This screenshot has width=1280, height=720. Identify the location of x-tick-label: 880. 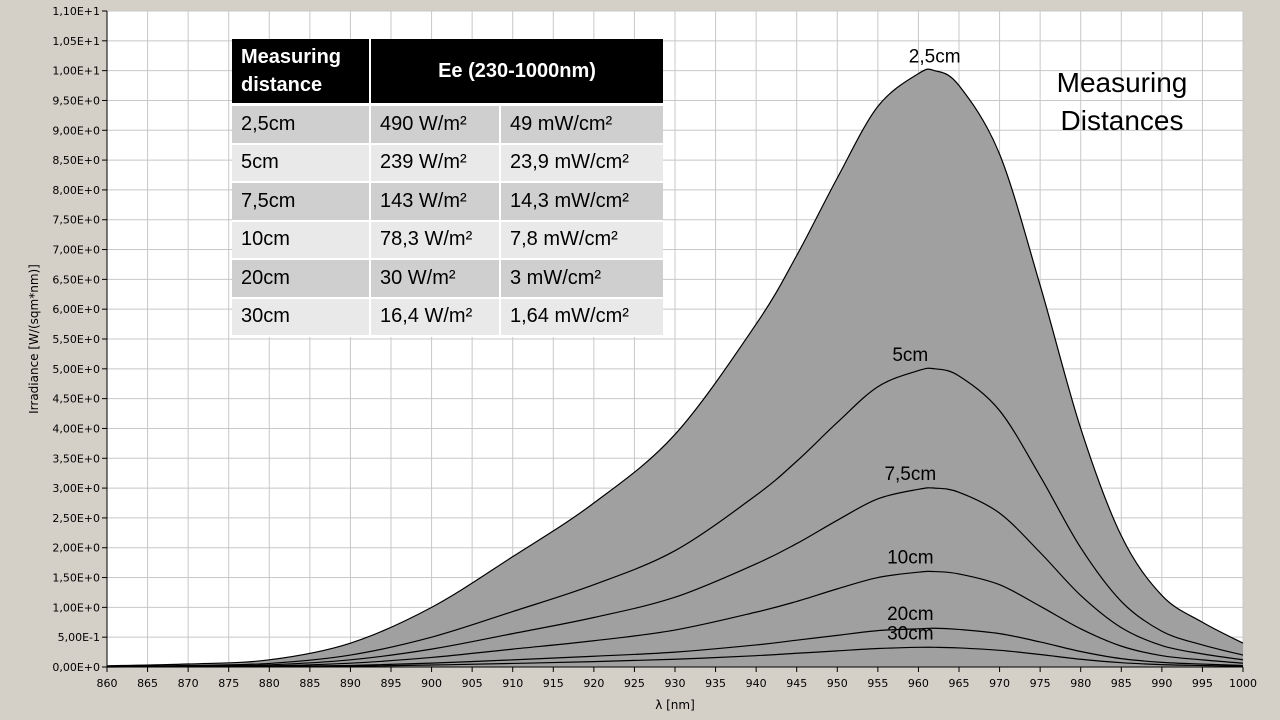
(269, 683).